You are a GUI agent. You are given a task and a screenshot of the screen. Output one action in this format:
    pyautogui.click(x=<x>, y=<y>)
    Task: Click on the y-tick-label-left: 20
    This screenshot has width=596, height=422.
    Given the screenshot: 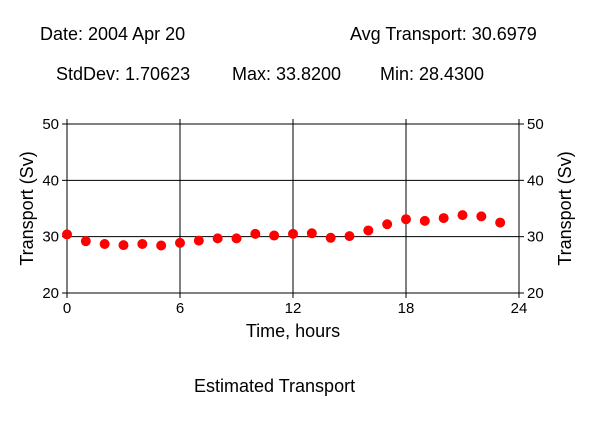 What is the action you would take?
    pyautogui.click(x=50, y=293)
    